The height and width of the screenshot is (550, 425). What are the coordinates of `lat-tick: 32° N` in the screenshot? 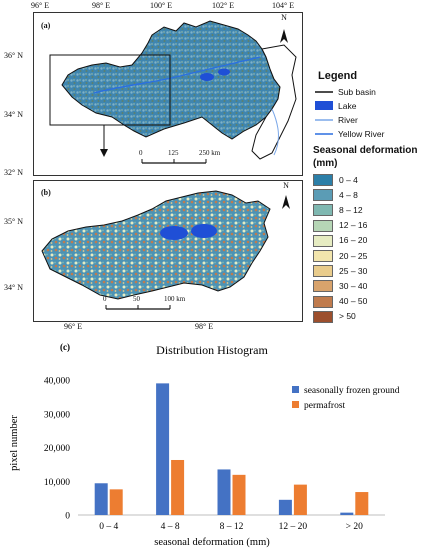 It's located at (13, 172).